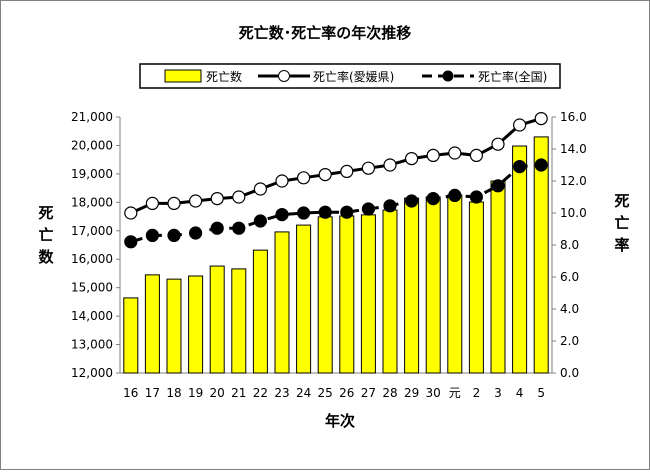  I want to click on y-left-tick-label: 21,000, so click(92, 117).